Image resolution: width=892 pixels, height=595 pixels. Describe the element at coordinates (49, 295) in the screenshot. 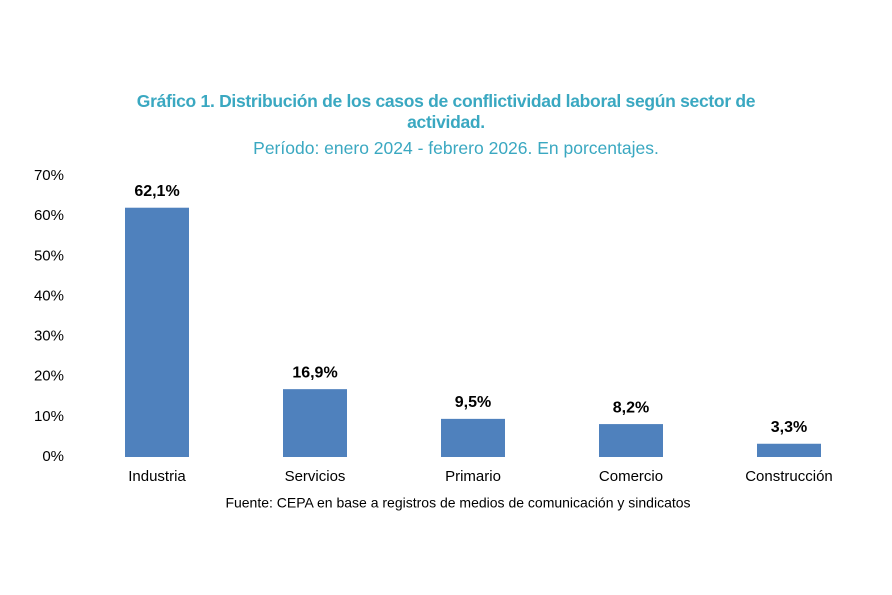

I see `y-tick-label: 40%` at that location.